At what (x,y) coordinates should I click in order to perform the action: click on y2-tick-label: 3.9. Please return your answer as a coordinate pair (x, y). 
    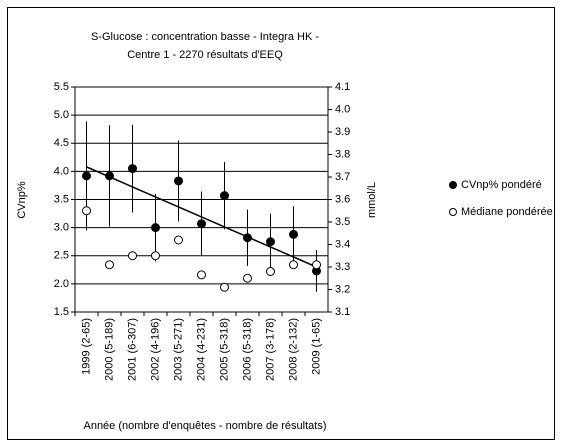
    Looking at the image, I should click on (342, 132).